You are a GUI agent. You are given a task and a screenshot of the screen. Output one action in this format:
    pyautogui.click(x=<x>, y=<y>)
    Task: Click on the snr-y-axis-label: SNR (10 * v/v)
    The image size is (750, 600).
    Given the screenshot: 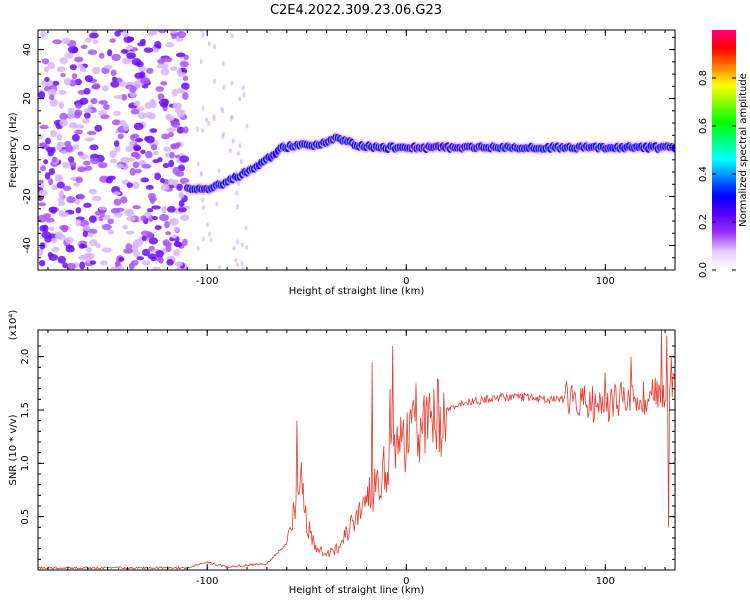 What is the action you would take?
    pyautogui.click(x=13, y=449)
    